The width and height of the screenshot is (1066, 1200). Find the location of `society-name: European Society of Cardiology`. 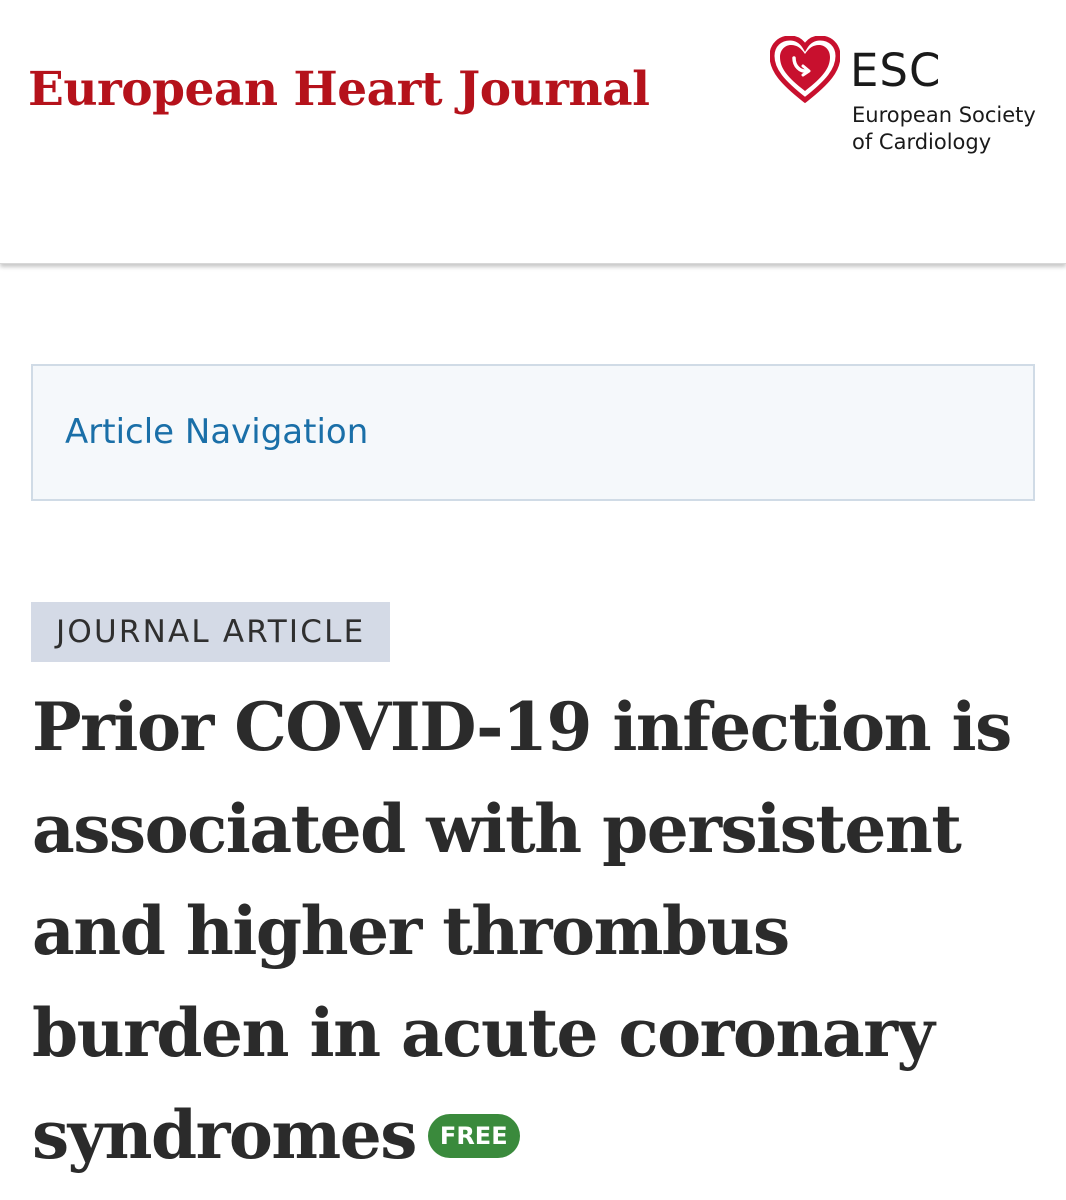

society-name: European Society of Cardiology is located at coordinates (944, 129).